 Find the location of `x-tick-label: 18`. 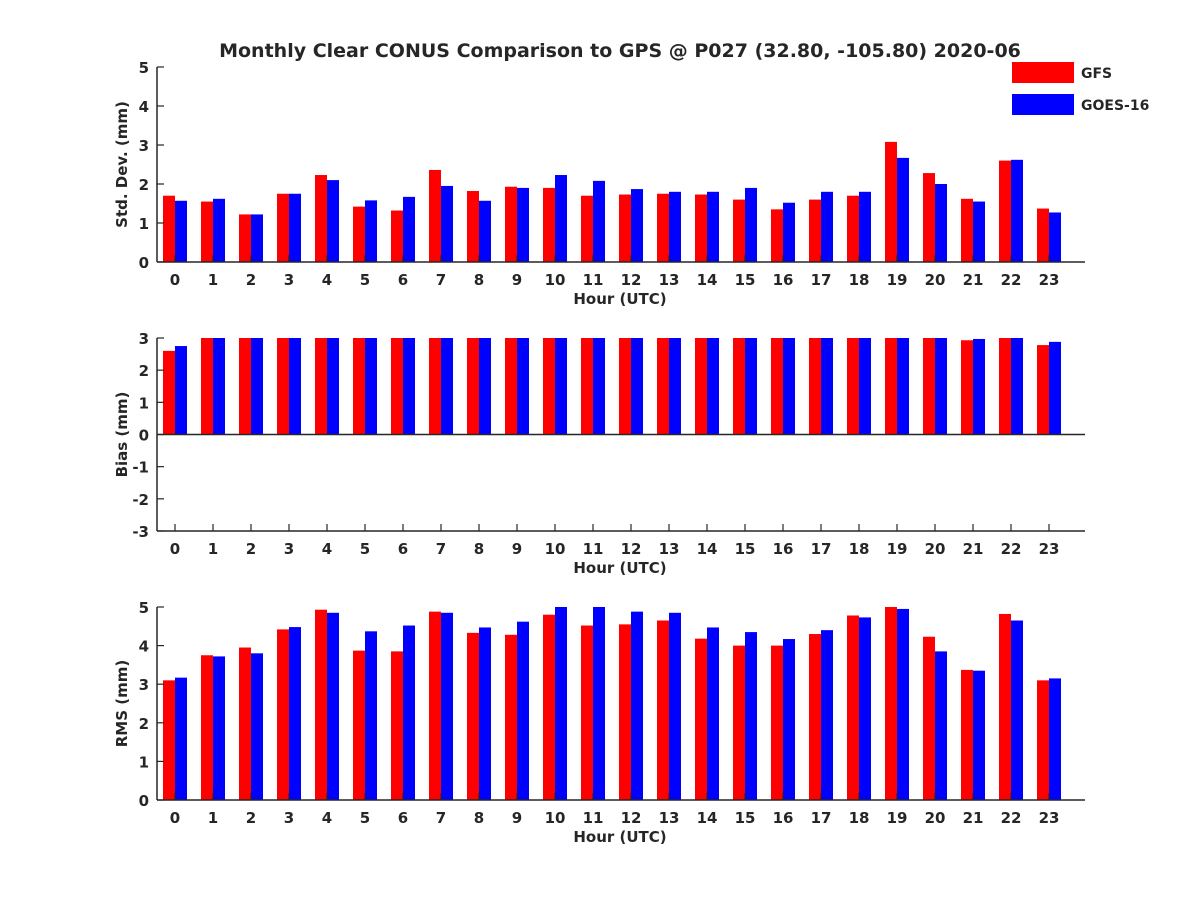

x-tick-label: 18 is located at coordinates (859, 818).